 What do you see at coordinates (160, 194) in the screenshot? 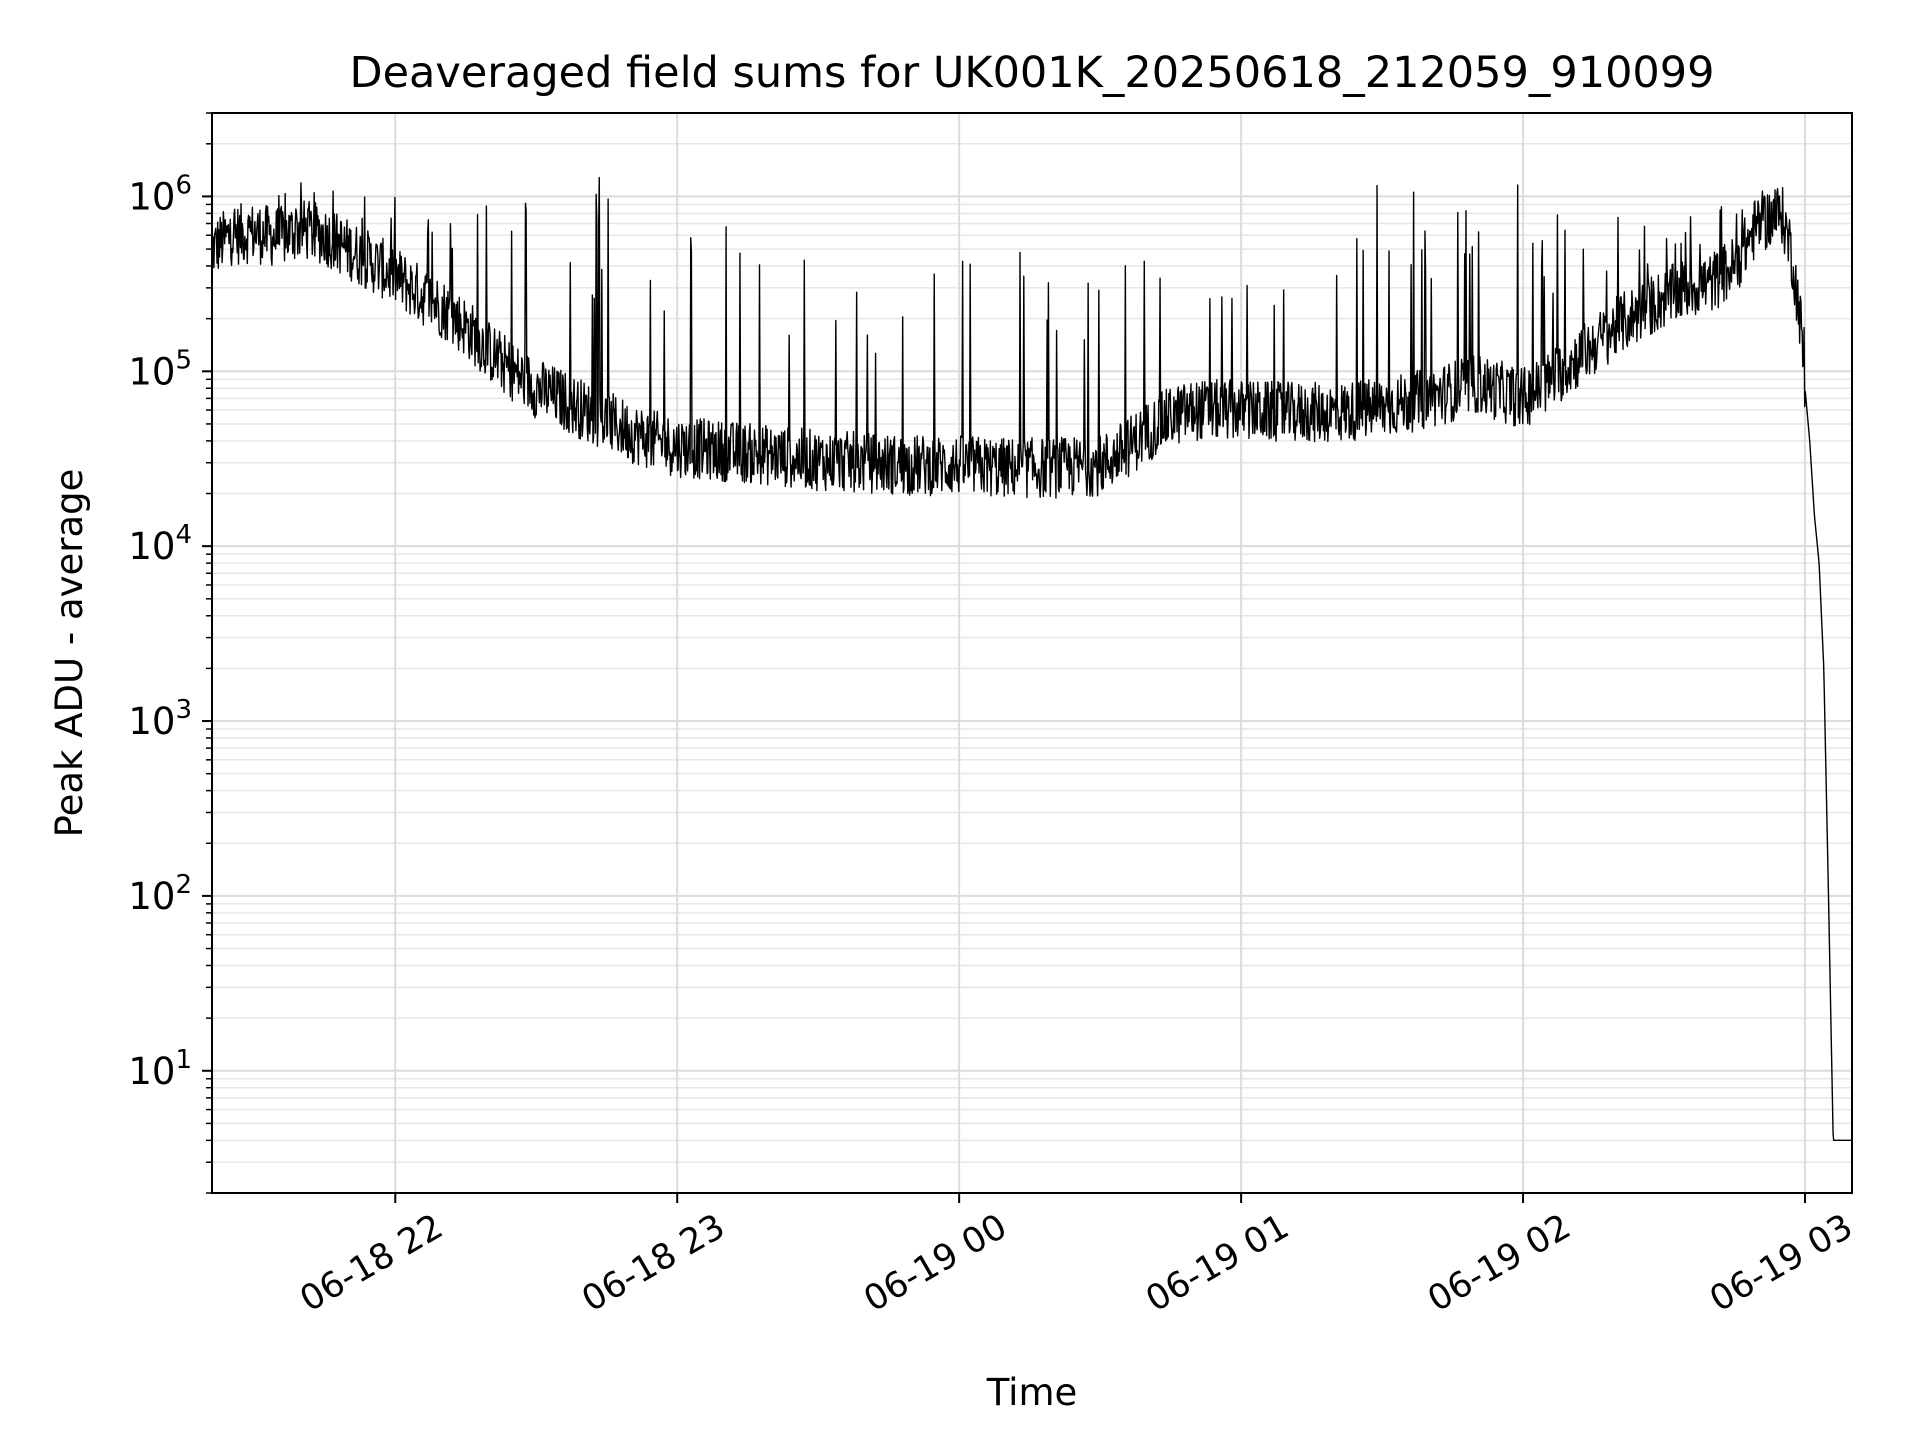
I see `y-tick-label: 106` at bounding box center [160, 194].